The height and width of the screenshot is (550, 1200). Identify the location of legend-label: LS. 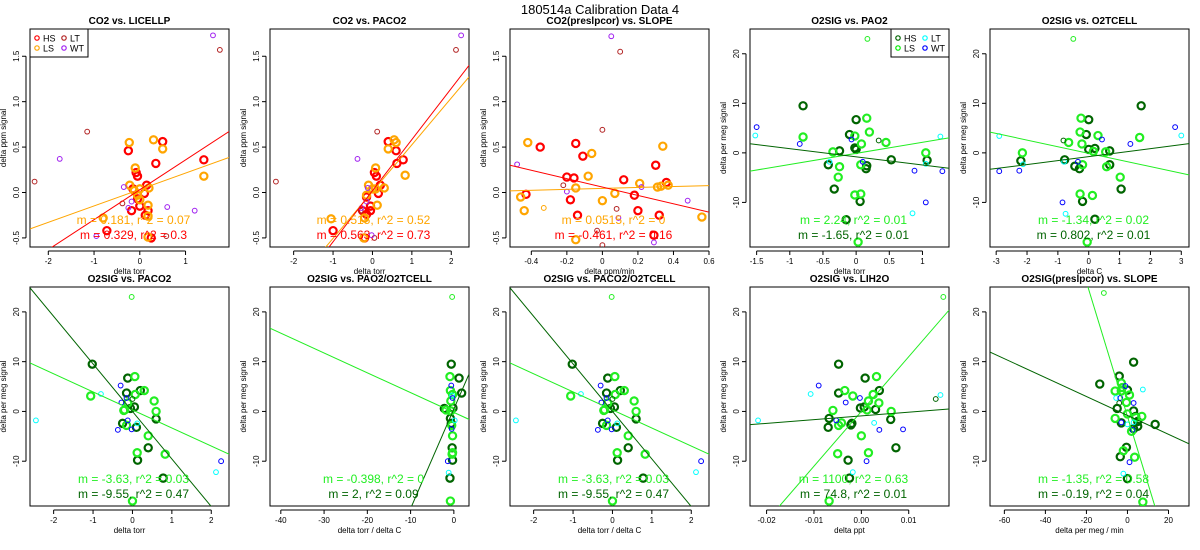
(909, 49).